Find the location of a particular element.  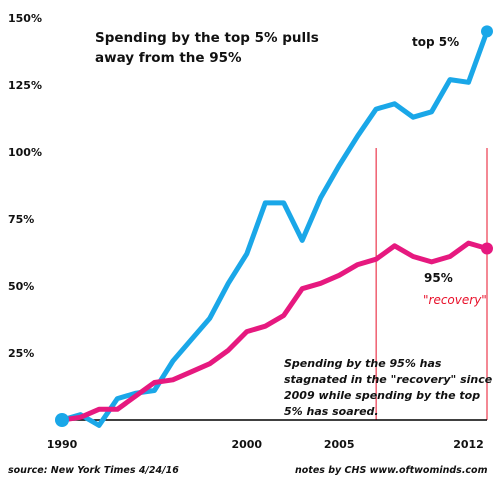

y-tick-label: 50% is located at coordinates (21, 286).